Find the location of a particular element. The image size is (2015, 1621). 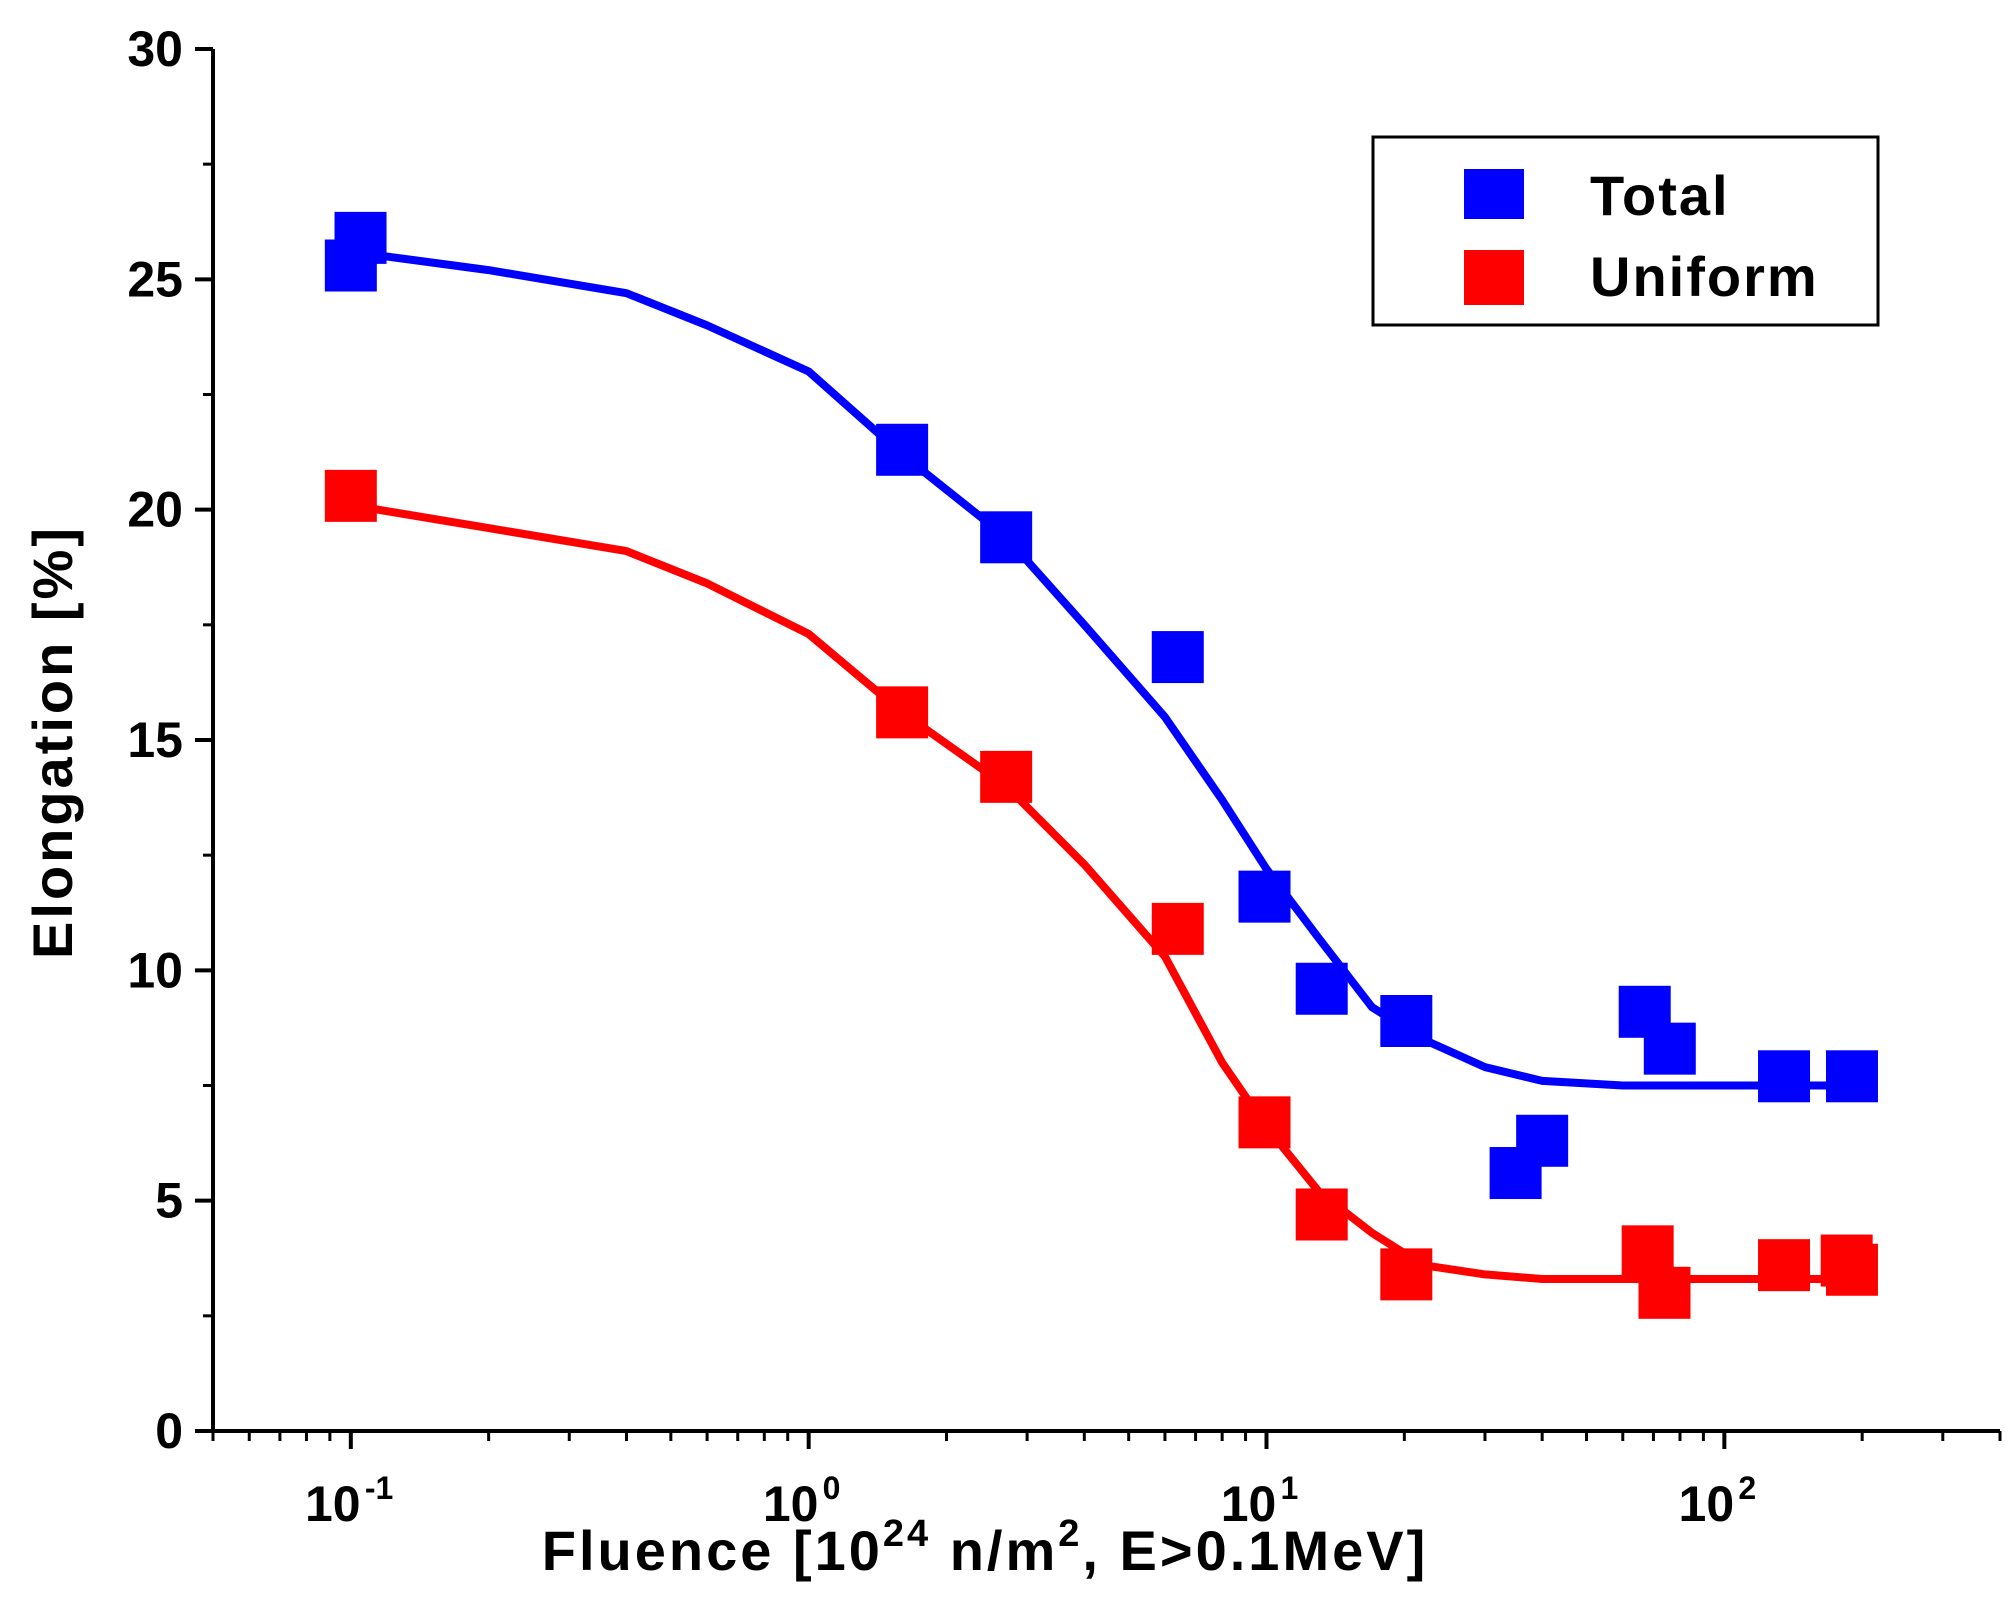

y-tick-label: 10 is located at coordinates (155, 970).